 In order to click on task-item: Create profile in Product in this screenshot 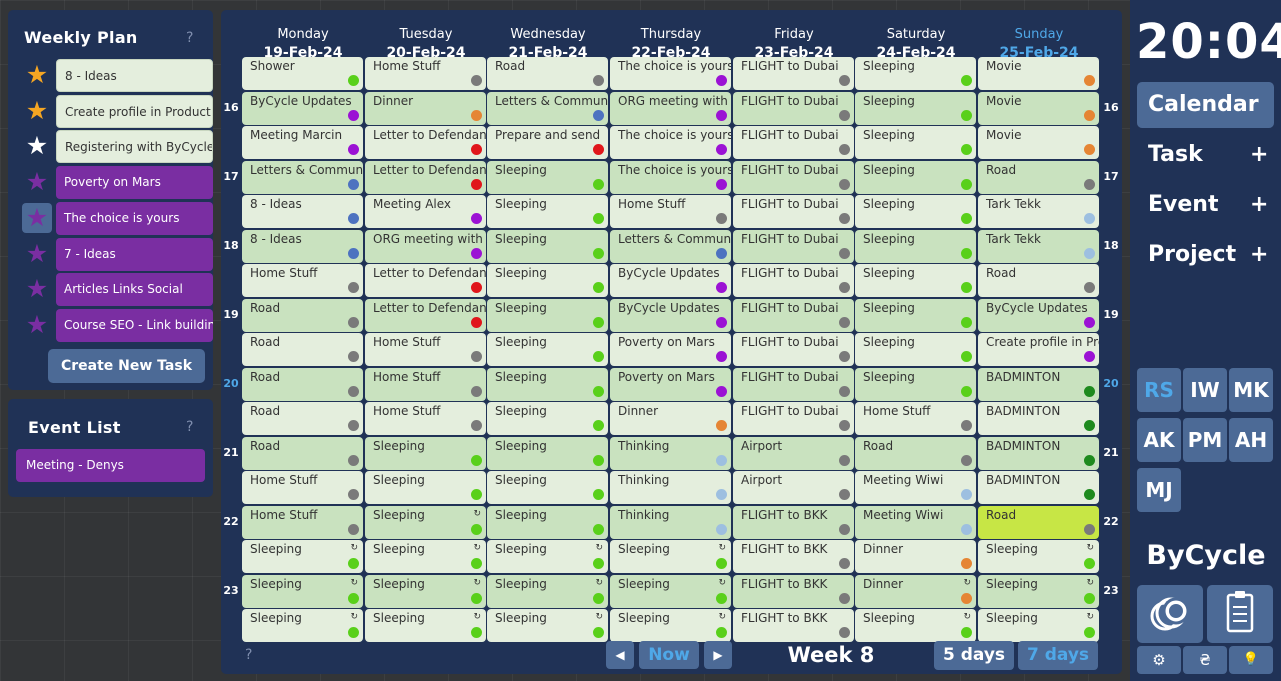, I will do `click(134, 111)`.